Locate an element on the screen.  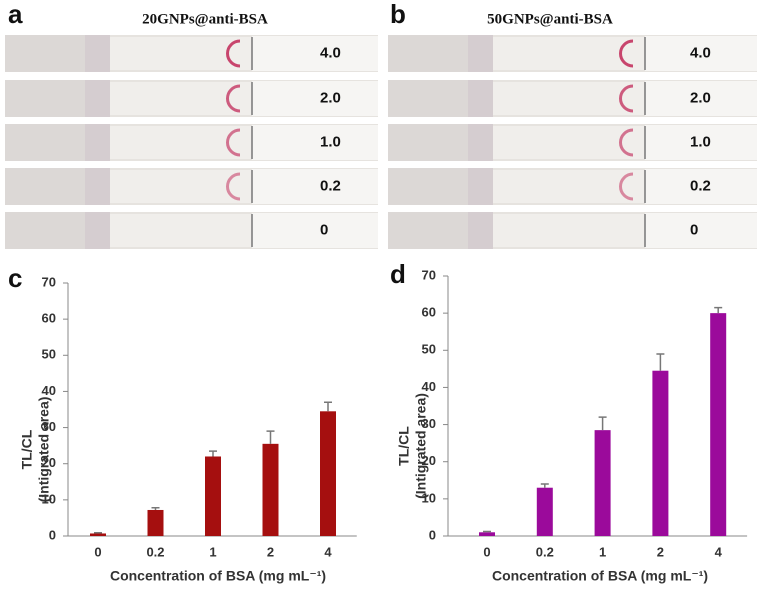
panel-label: b is located at coordinates (398, 14).